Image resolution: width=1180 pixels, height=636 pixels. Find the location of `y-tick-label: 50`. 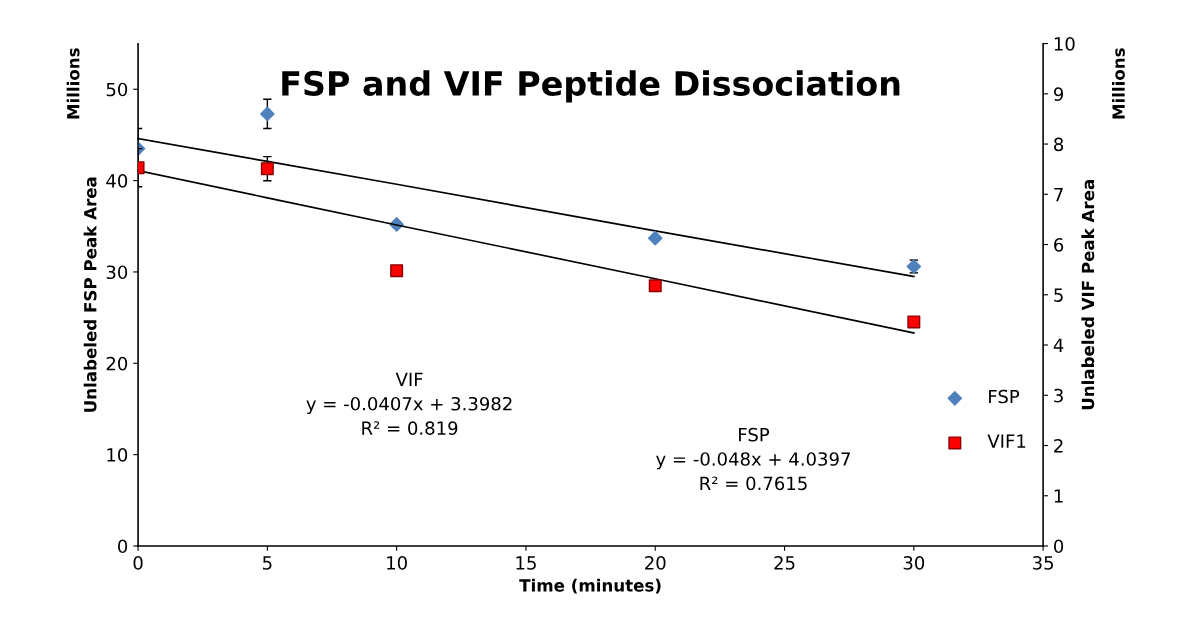

y-tick-label: 50 is located at coordinates (117, 89).